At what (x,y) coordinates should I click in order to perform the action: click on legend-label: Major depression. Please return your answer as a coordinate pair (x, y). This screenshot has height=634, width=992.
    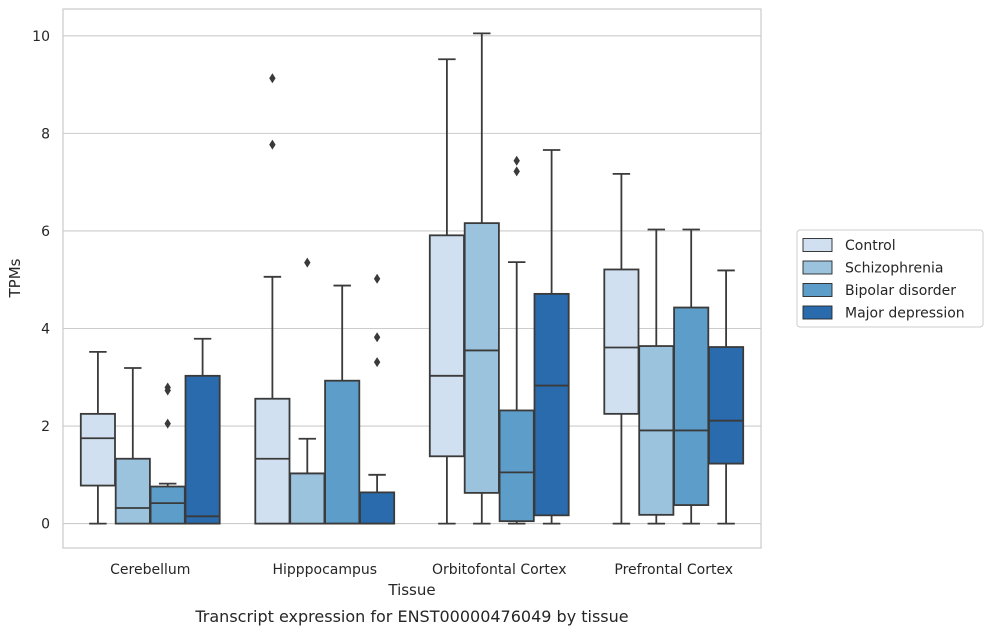
    Looking at the image, I should click on (905, 314).